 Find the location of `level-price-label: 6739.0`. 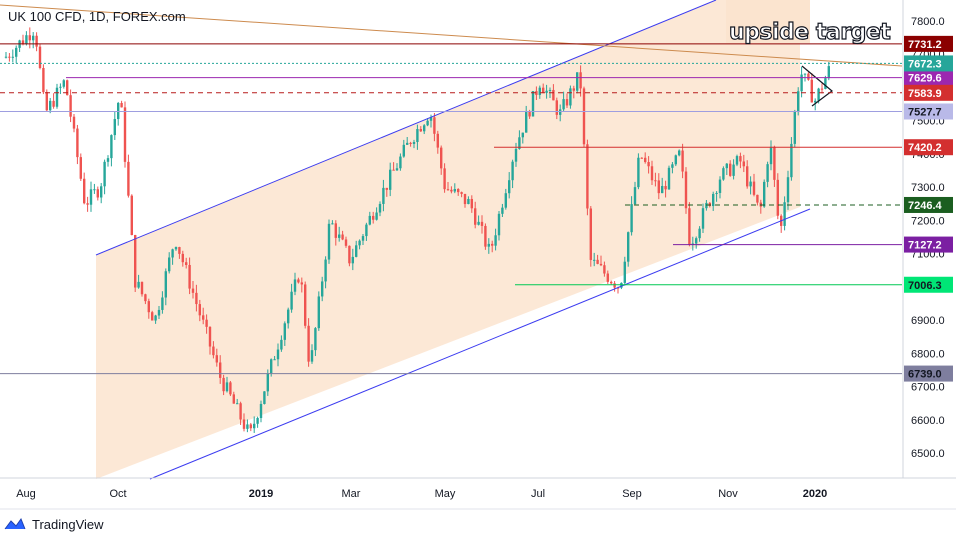

level-price-label: 6739.0 is located at coordinates (925, 375).